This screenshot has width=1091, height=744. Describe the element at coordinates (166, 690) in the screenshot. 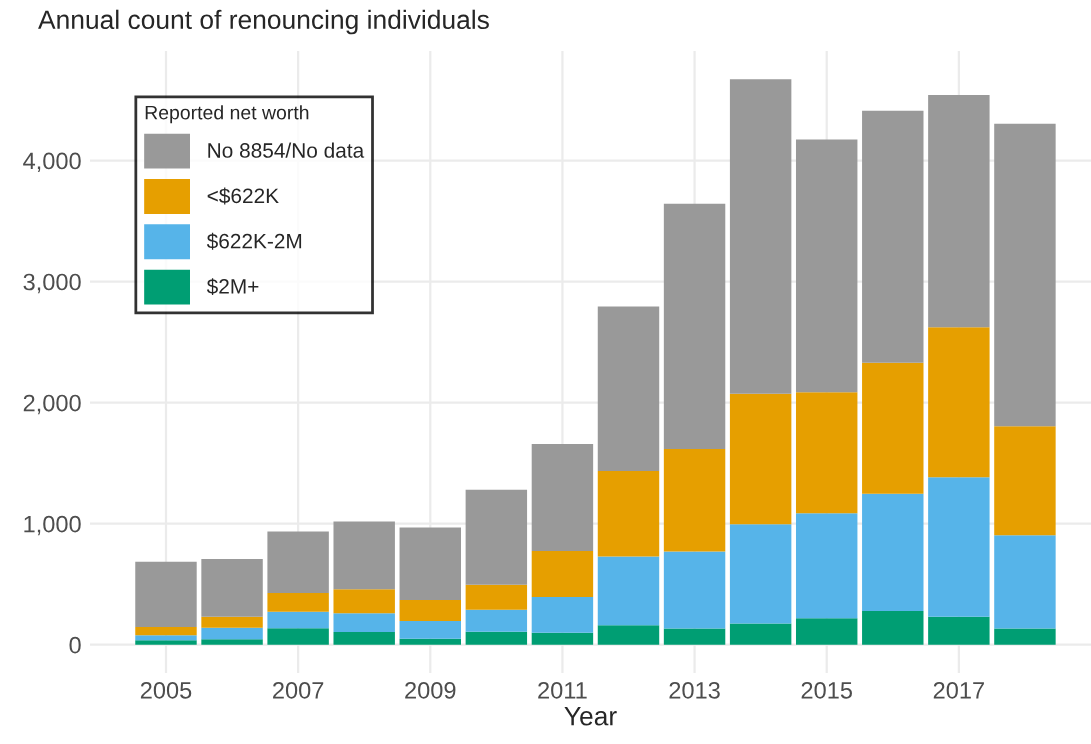

I see `x-tick-label: 2005` at that location.